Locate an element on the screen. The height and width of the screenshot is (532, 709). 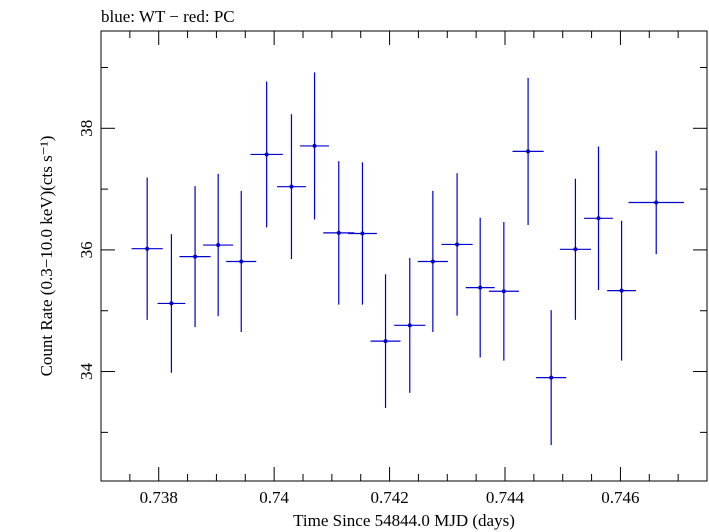
x-axis-label: Time Since 54844.0 MJD (days) is located at coordinates (404, 520).